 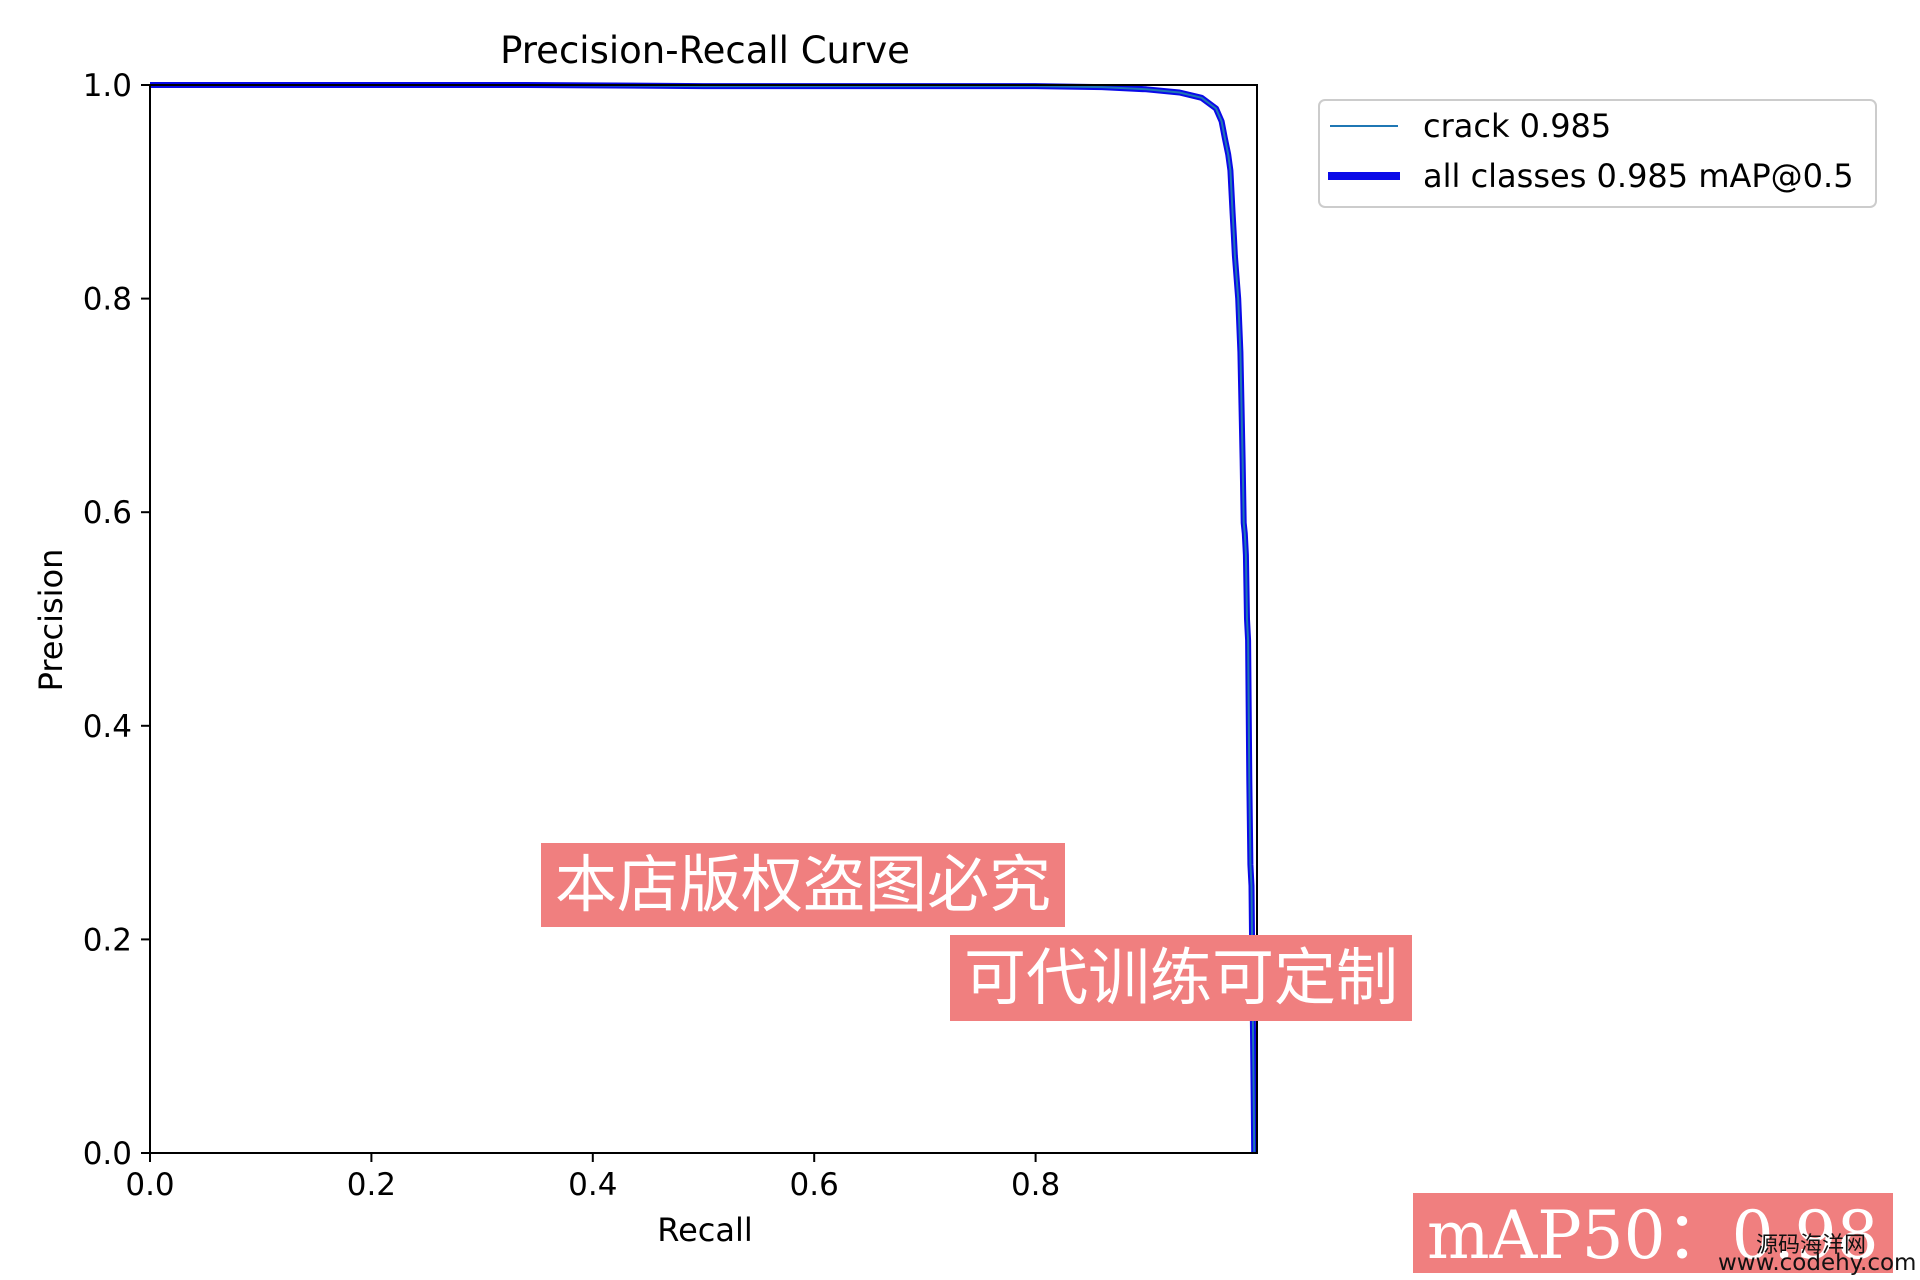 I want to click on y-tick-label: 0.2, so click(x=107, y=940).